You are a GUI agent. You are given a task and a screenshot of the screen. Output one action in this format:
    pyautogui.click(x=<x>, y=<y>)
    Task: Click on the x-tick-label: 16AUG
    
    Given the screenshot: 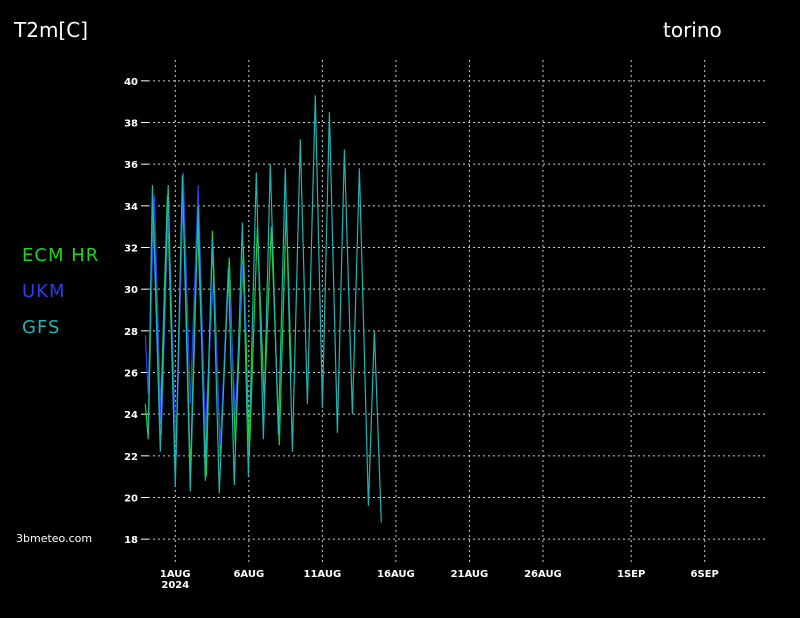 What is the action you would take?
    pyautogui.click(x=396, y=574)
    